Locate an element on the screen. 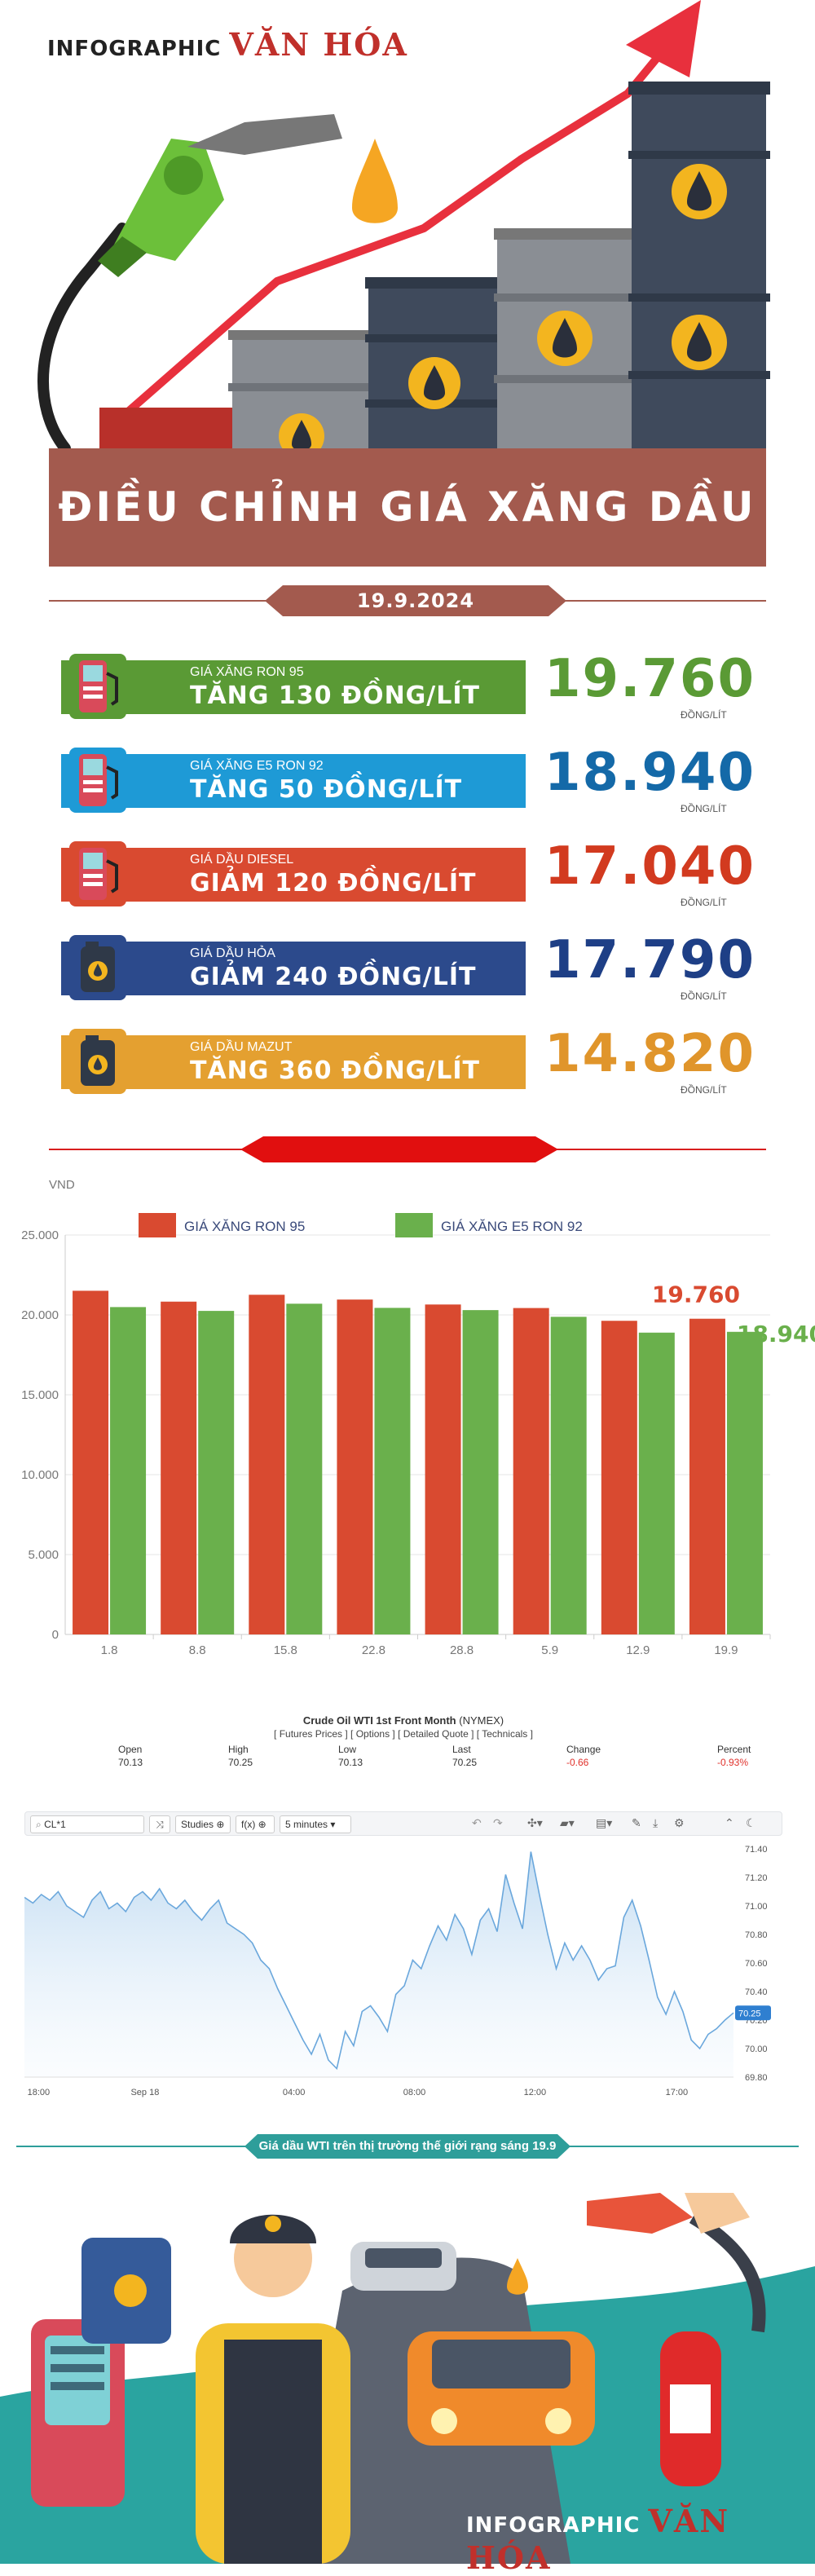 This screenshot has width=815, height=2576. data-label: 19.760 is located at coordinates (696, 1294).